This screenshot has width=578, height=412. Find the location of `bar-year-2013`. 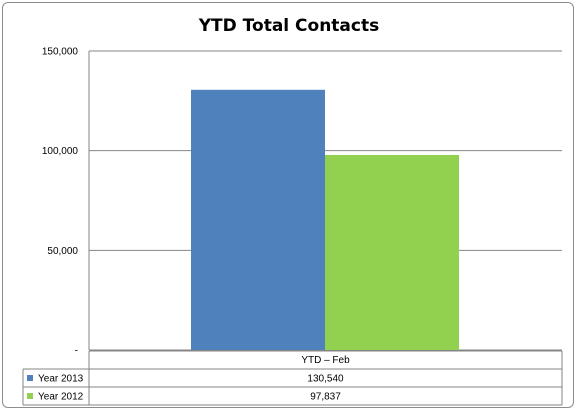

bar-year-2013 is located at coordinates (258, 219).